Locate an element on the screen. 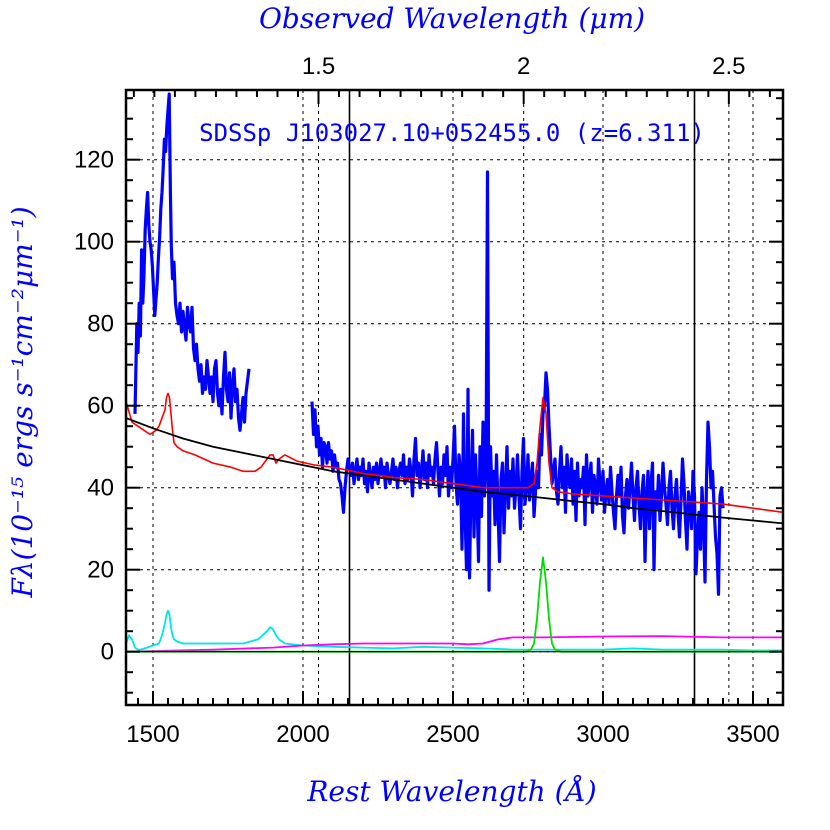 This screenshot has height=830, width=830. y-tick-label-80: 80 is located at coordinates (100, 324).